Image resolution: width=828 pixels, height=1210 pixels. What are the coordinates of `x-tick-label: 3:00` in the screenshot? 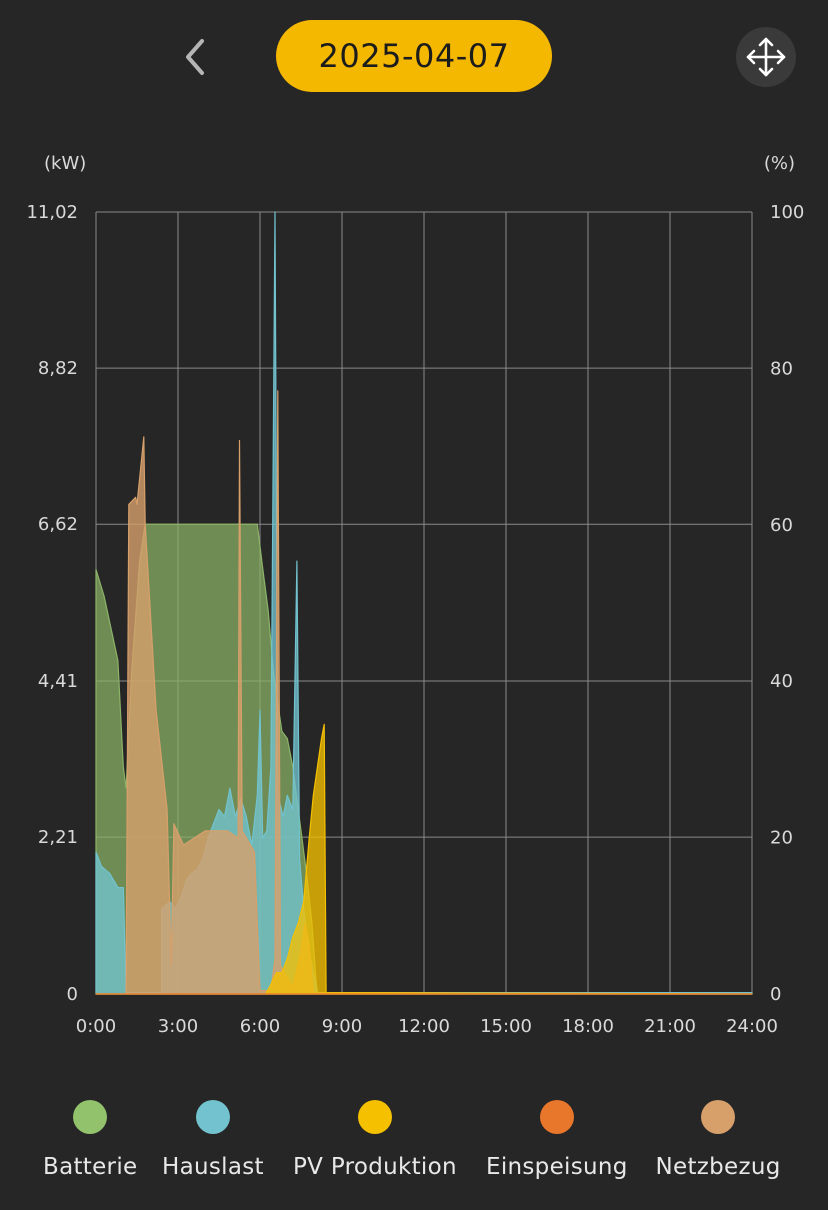 It's located at (178, 1026).